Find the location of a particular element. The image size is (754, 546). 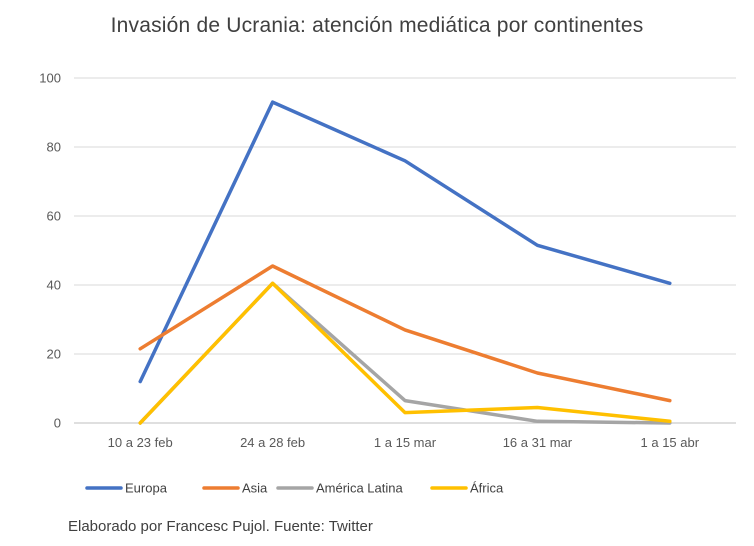

y-tick-label: 100 is located at coordinates (50, 78).